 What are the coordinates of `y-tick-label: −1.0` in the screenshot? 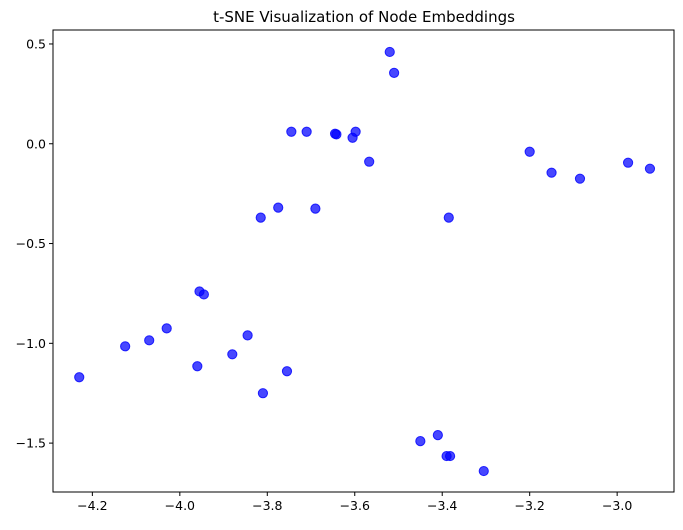 It's located at (31, 343).